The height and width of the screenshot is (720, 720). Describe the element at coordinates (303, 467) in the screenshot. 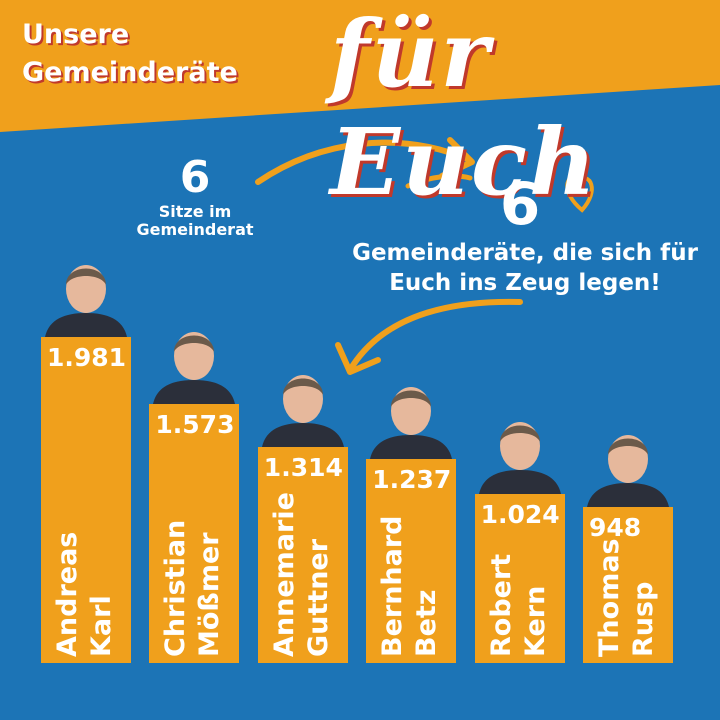

I see `value-label: 1.314` at that location.